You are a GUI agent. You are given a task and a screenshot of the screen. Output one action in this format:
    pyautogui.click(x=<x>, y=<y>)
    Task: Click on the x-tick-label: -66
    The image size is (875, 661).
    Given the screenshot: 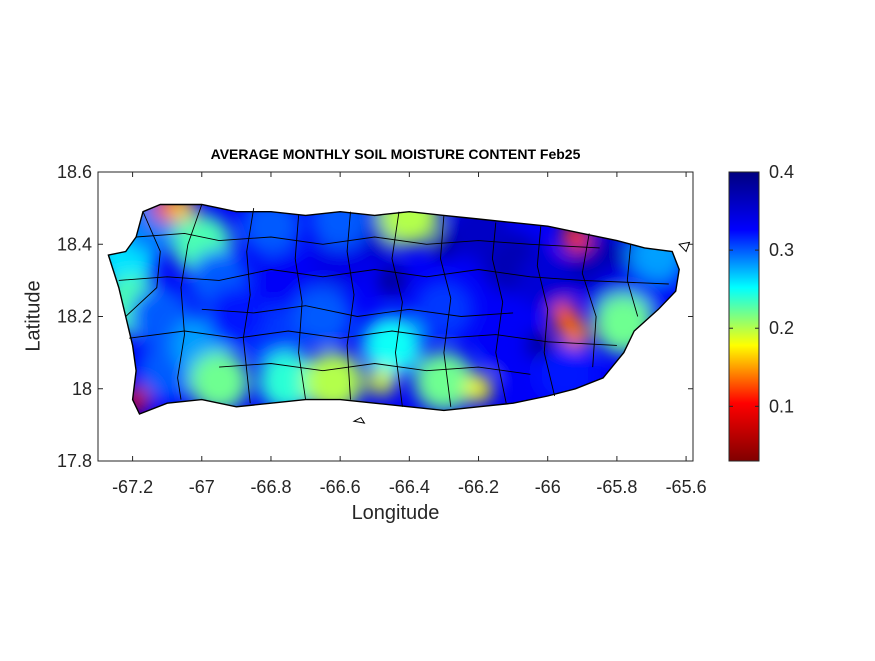 What is the action you would take?
    pyautogui.click(x=548, y=487)
    